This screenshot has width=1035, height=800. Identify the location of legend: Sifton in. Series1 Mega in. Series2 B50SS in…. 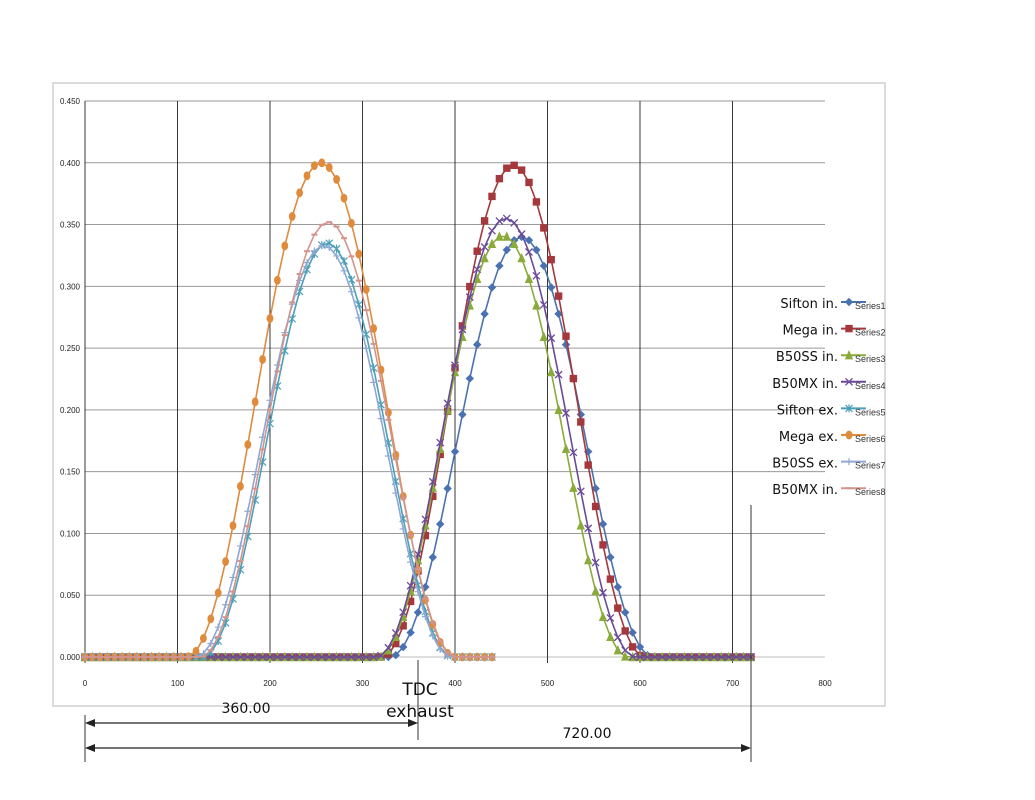
(828, 397).